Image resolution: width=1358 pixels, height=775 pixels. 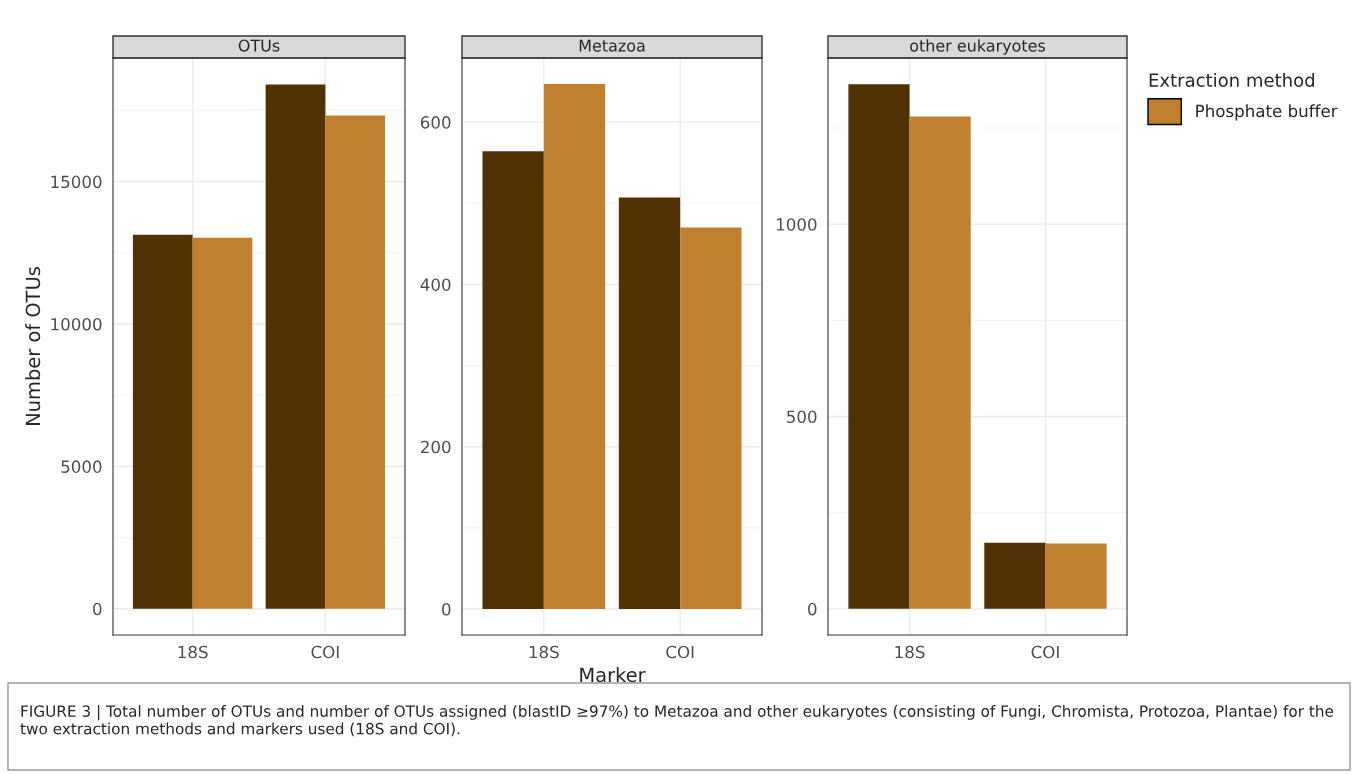 What do you see at coordinates (435, 284) in the screenshot?
I see `y-tick-label: 400` at bounding box center [435, 284].